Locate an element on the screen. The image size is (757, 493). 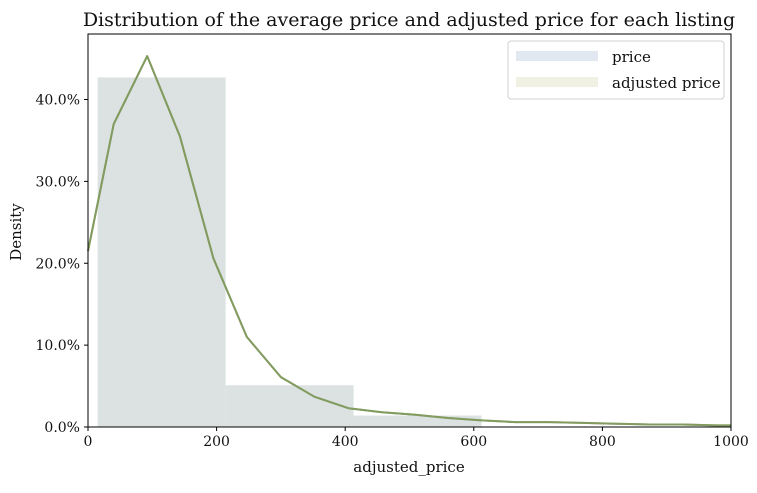
y-tick-label-2: 20.0% is located at coordinates (58, 264).